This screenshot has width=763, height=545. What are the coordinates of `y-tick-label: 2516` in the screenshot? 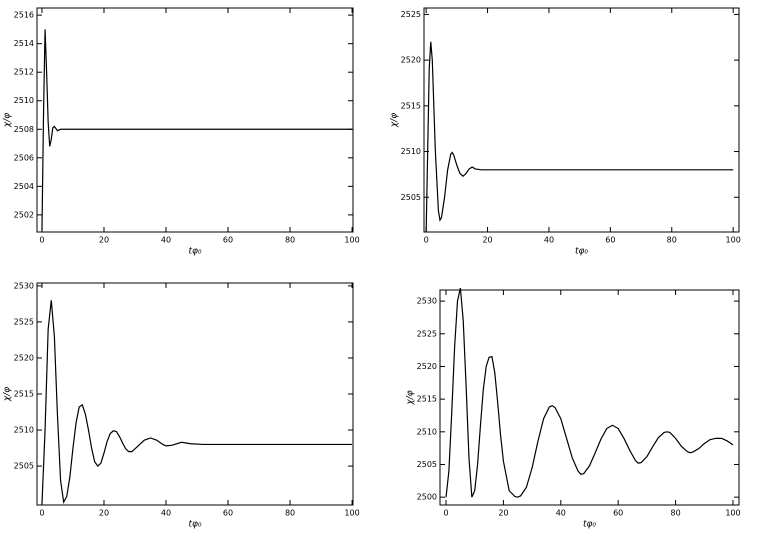 It's located at (24, 15).